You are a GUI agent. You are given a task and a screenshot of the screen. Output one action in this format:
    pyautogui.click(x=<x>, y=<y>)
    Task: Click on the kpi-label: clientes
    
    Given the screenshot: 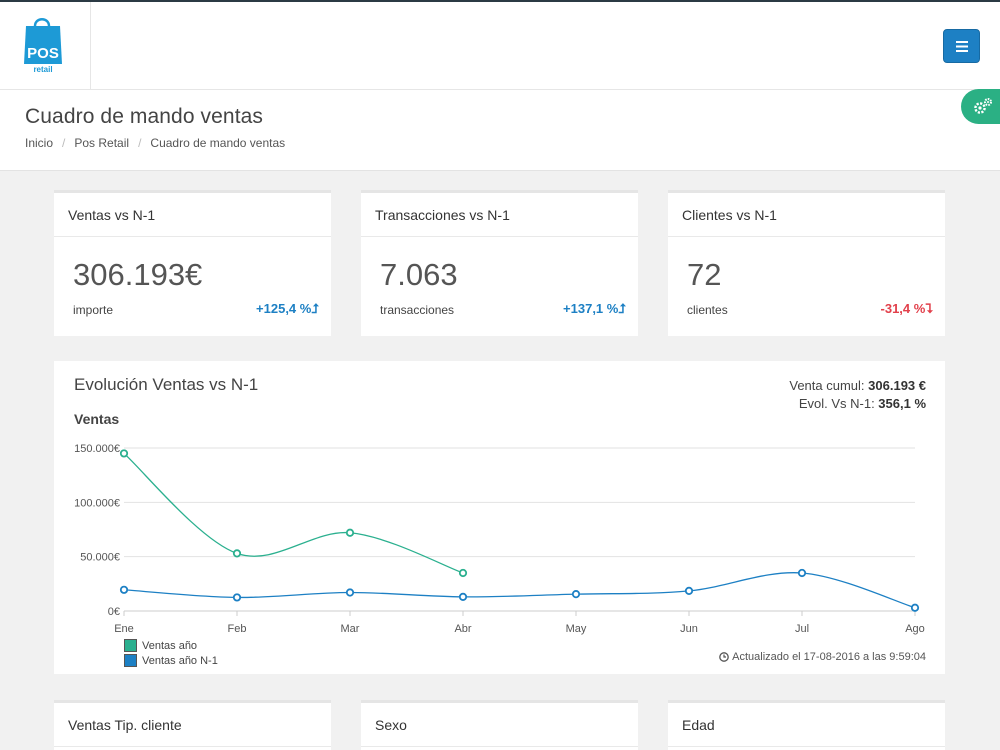 What is the action you would take?
    pyautogui.click(x=707, y=310)
    